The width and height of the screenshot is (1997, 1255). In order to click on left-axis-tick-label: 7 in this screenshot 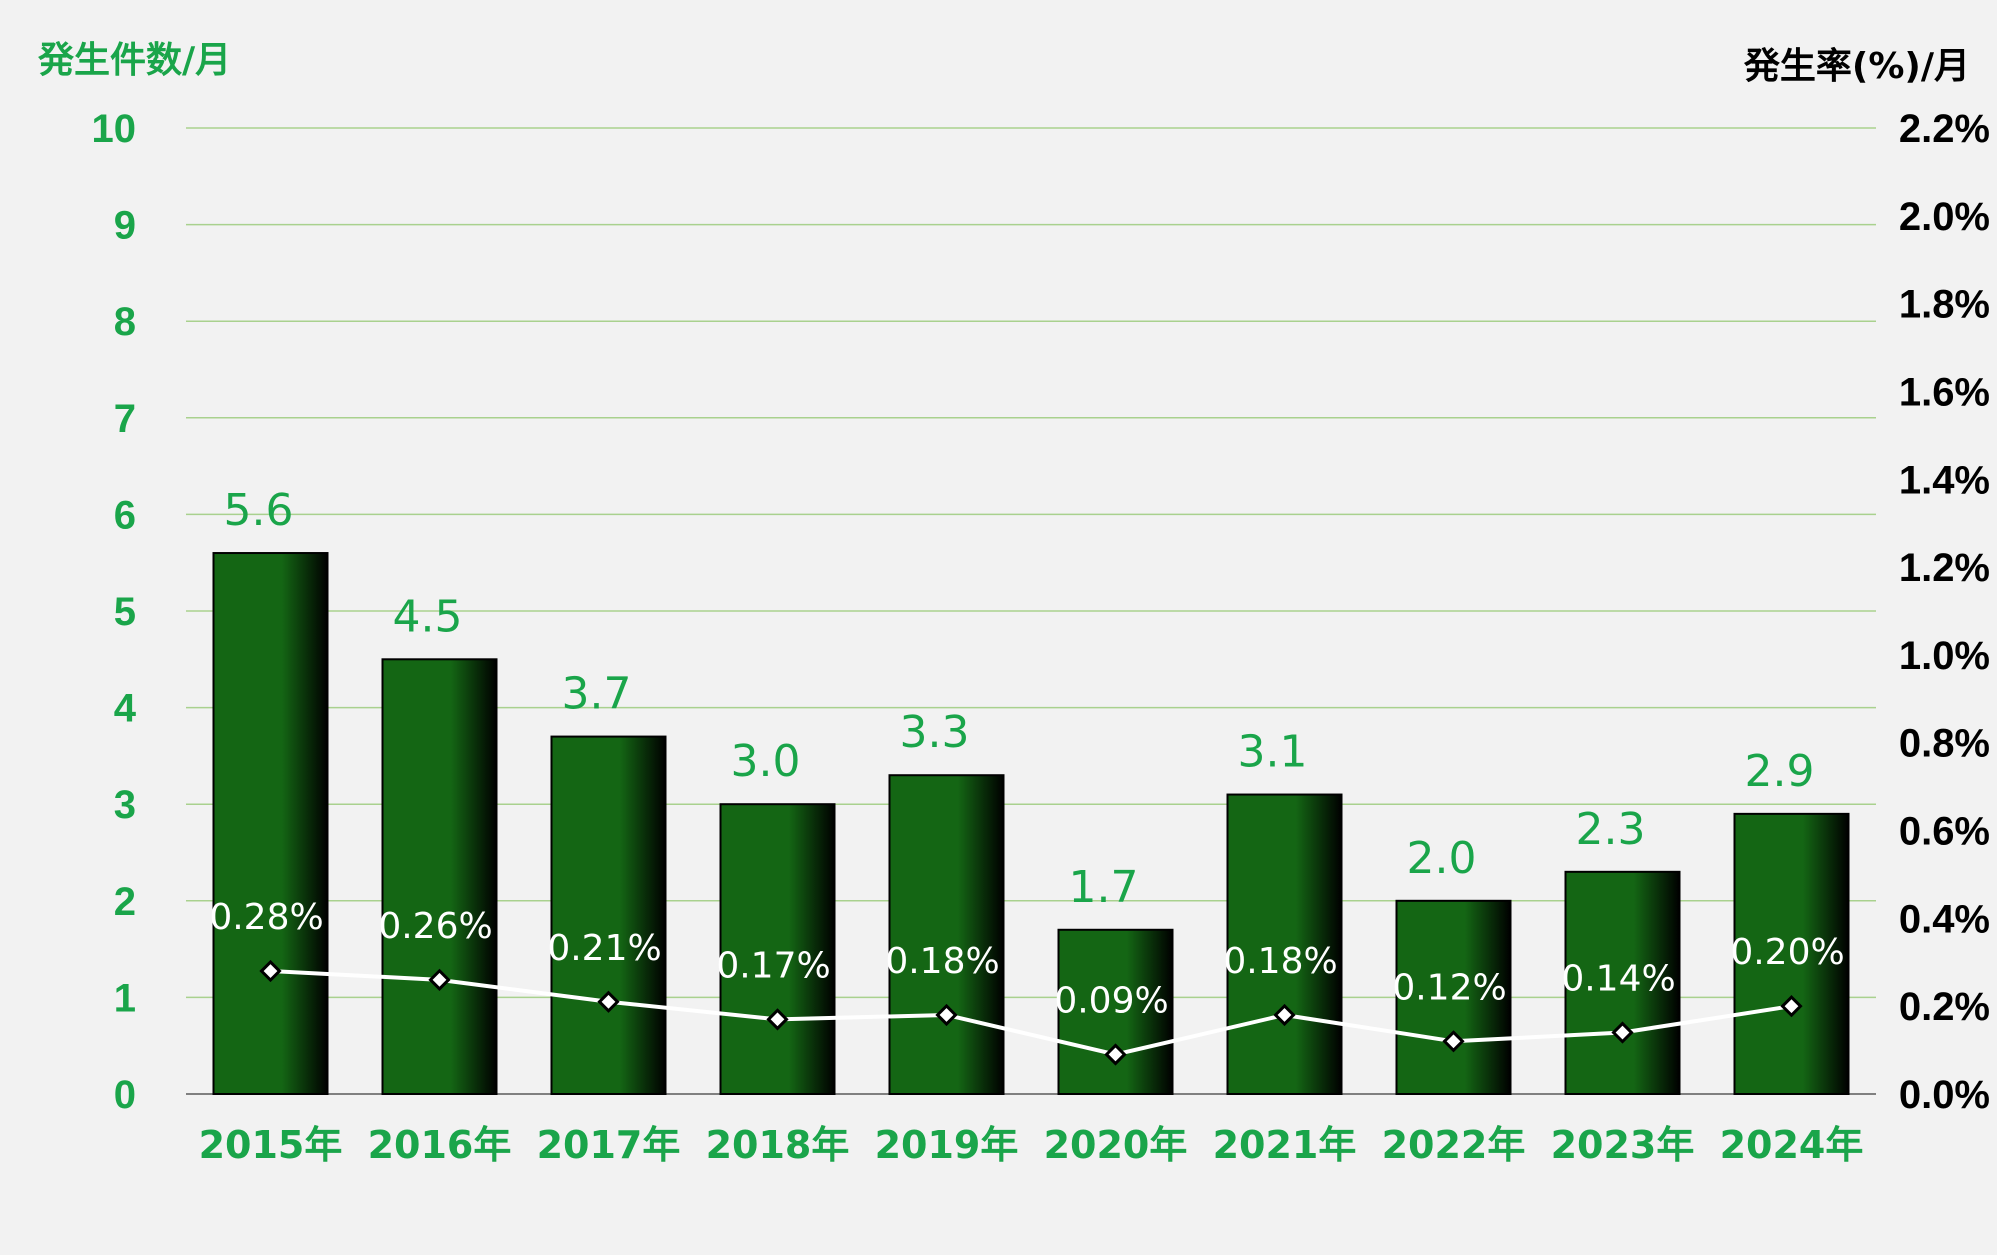, I will do `click(125, 419)`.